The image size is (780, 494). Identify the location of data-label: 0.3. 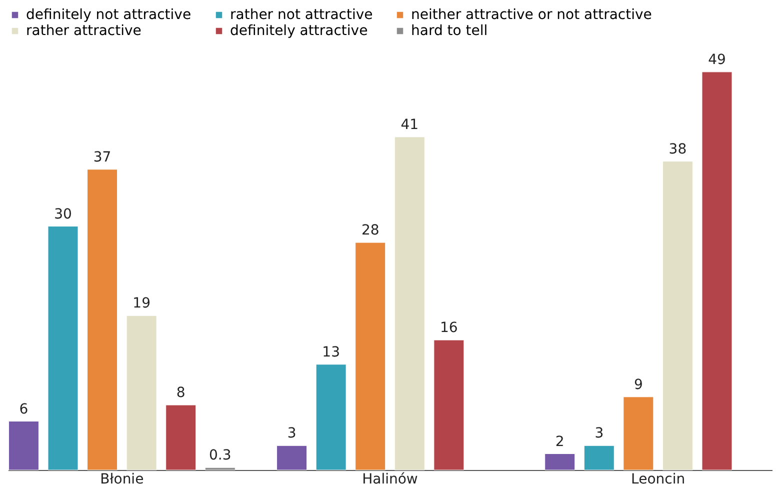
(220, 456).